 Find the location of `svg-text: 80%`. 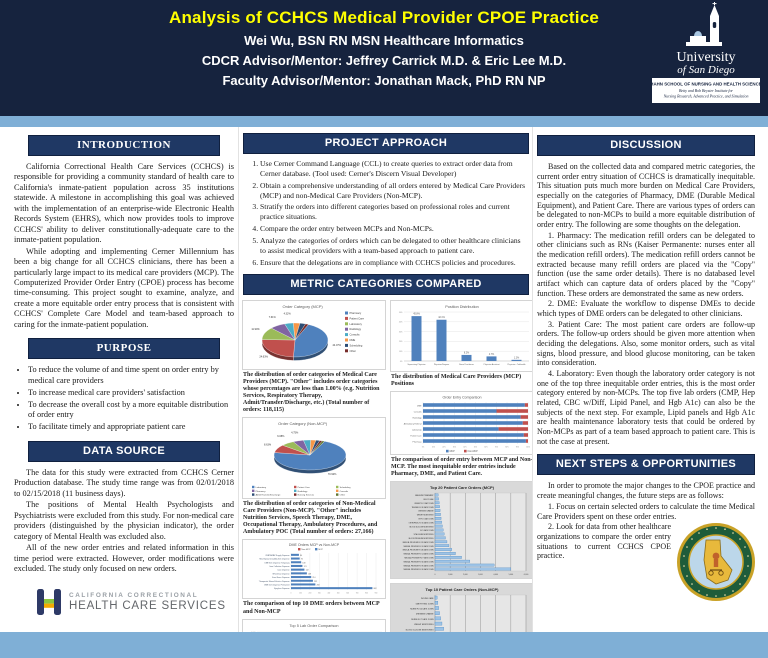

svg-text: 80% is located at coordinates (507, 447).